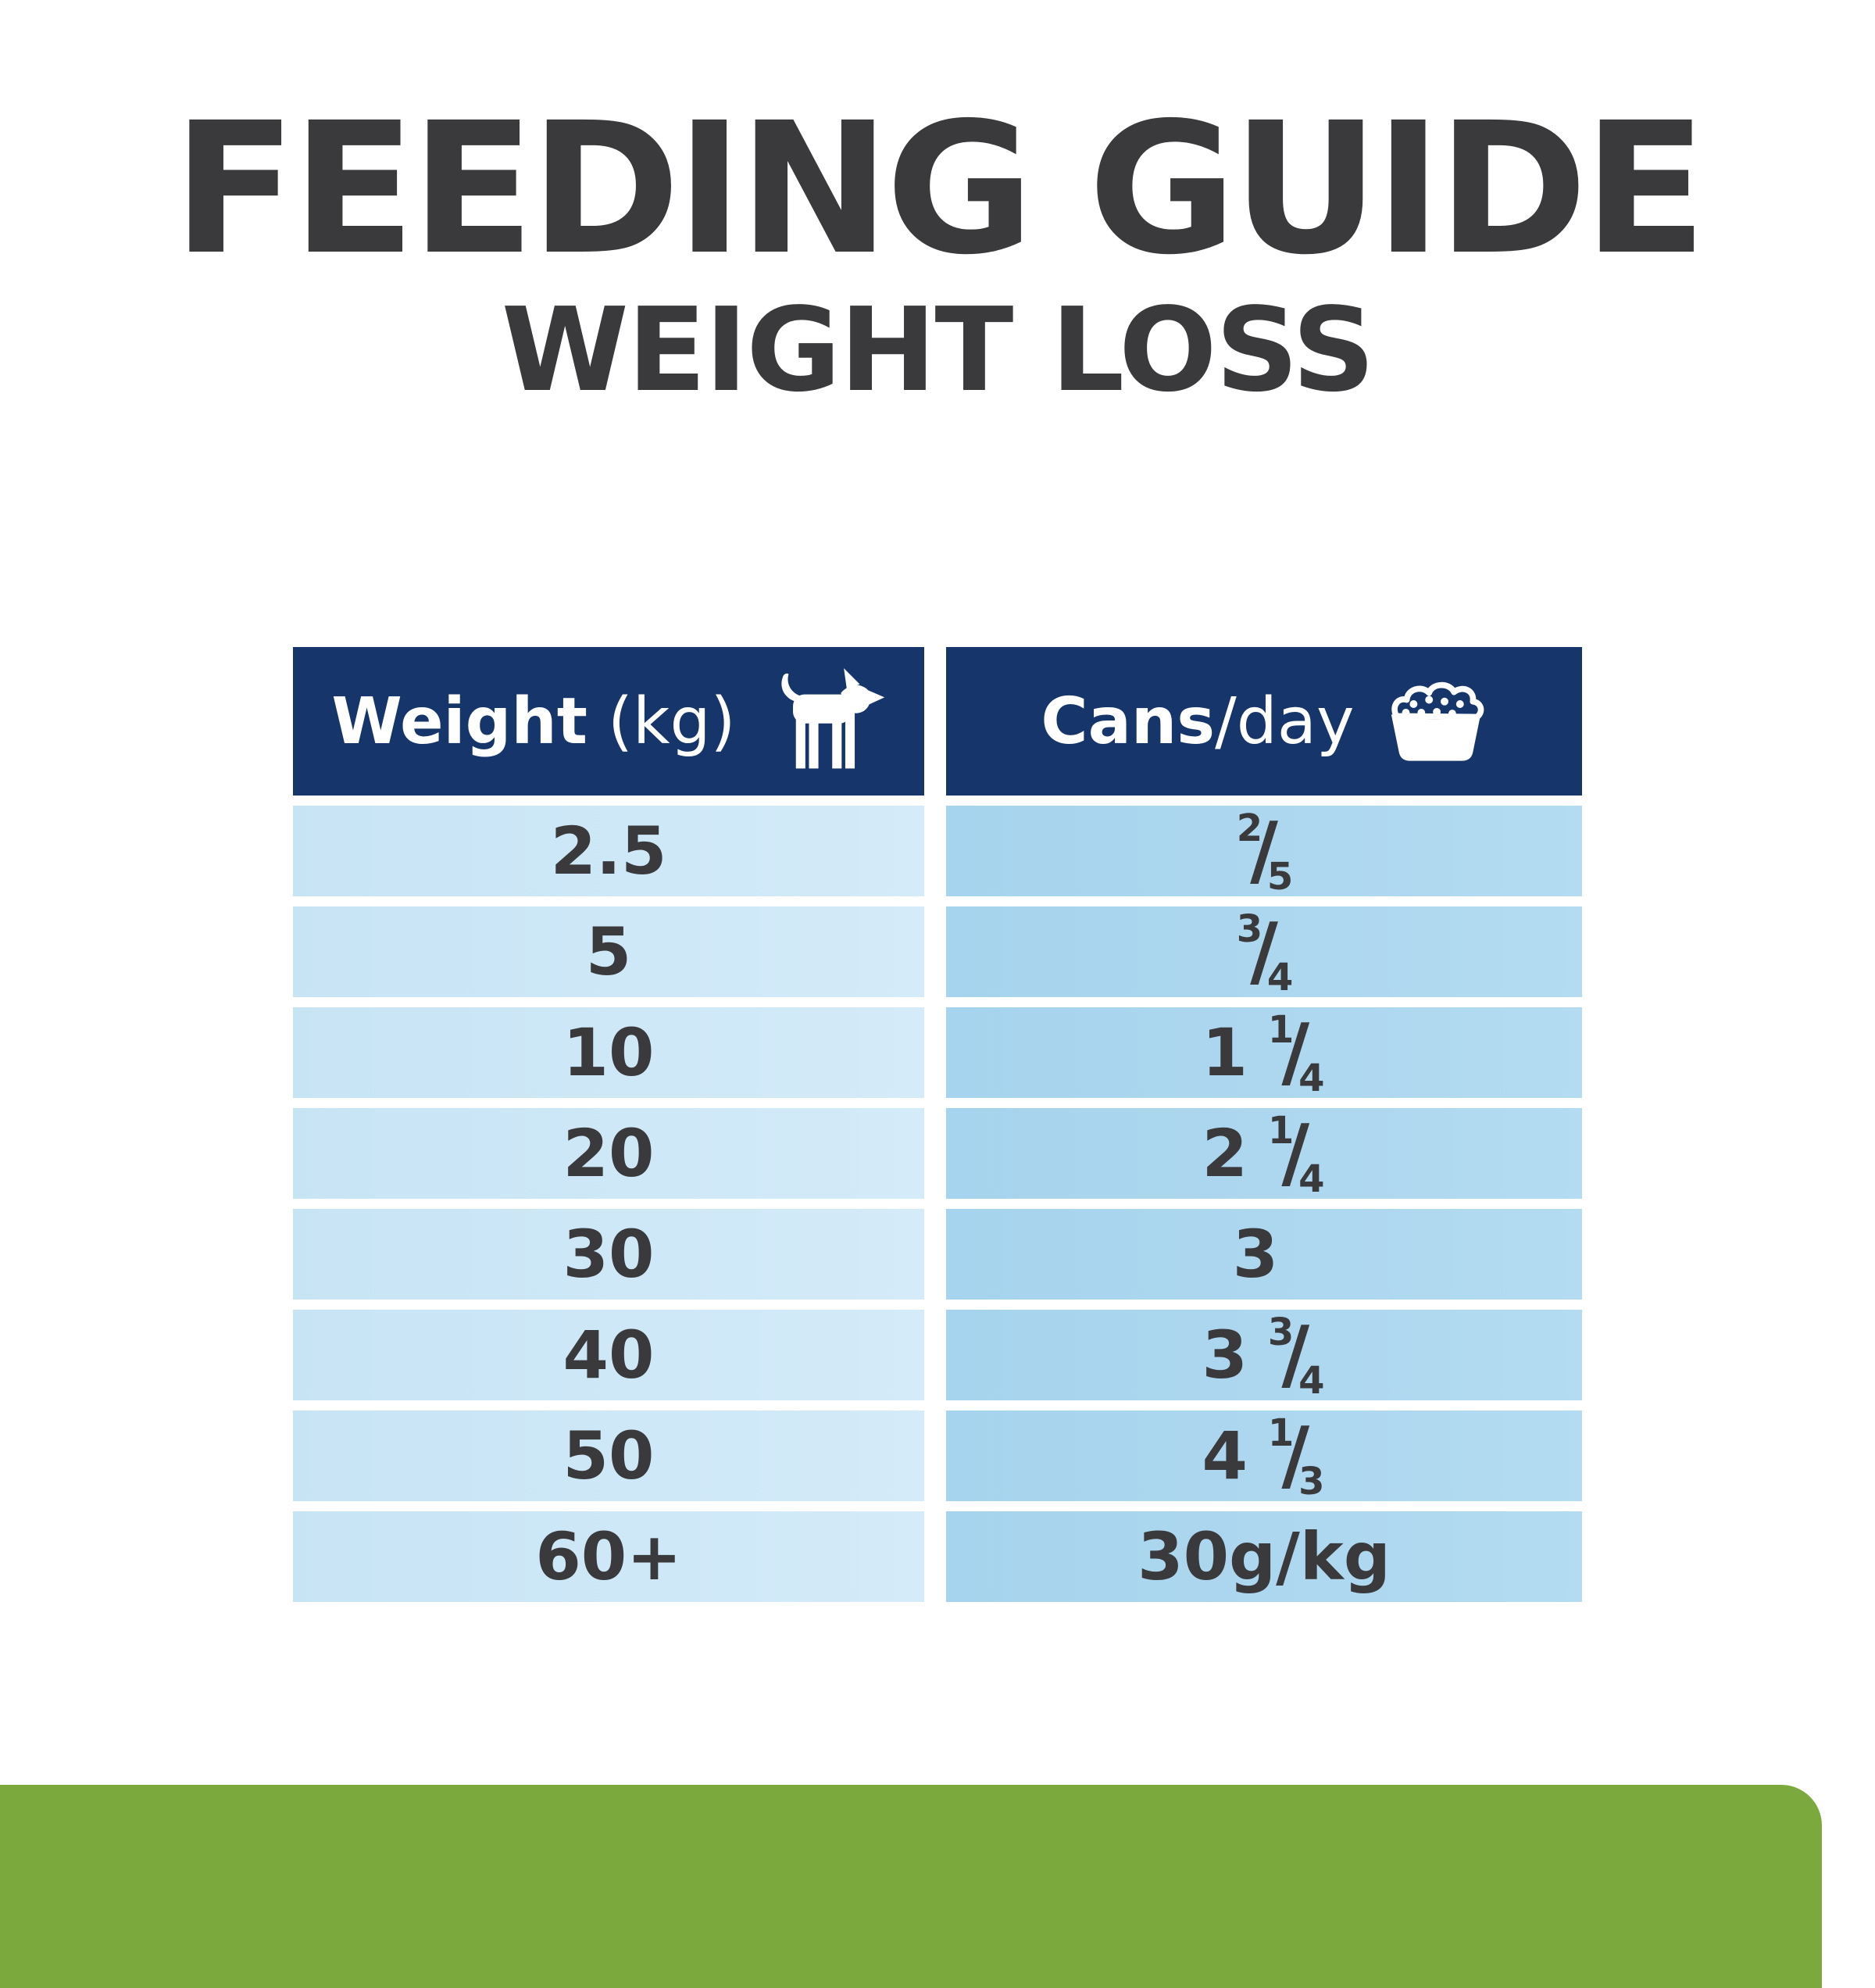  What do you see at coordinates (598, 722) in the screenshot?
I see `weight-header-unit` at bounding box center [598, 722].